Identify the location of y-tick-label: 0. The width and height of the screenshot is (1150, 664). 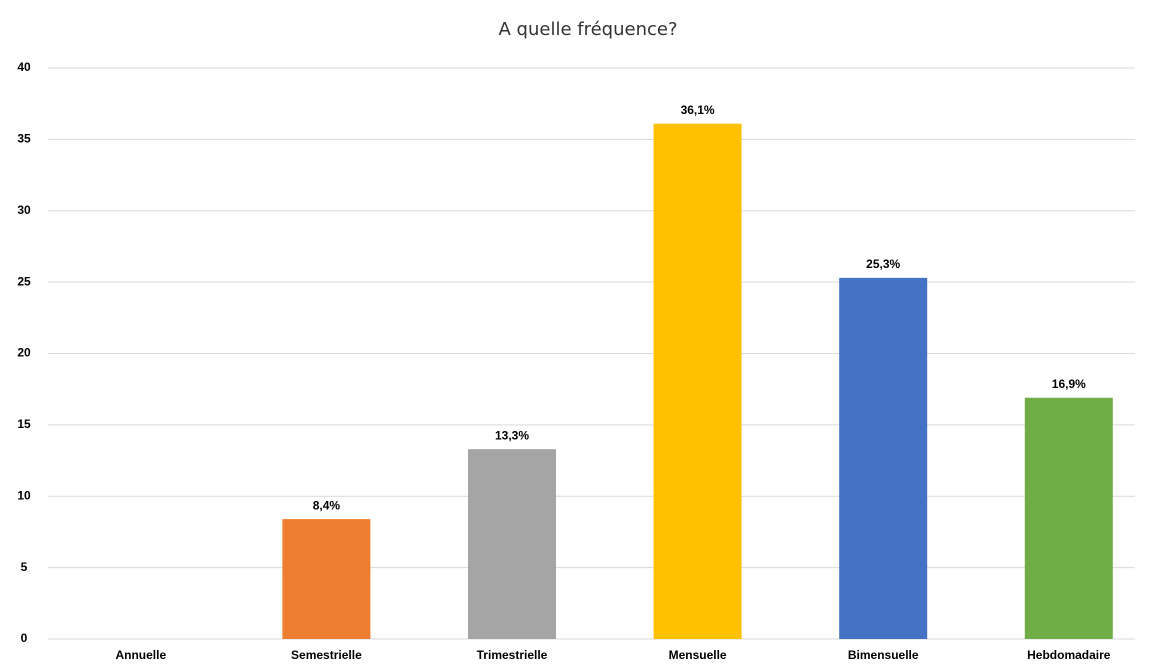
(24, 638).